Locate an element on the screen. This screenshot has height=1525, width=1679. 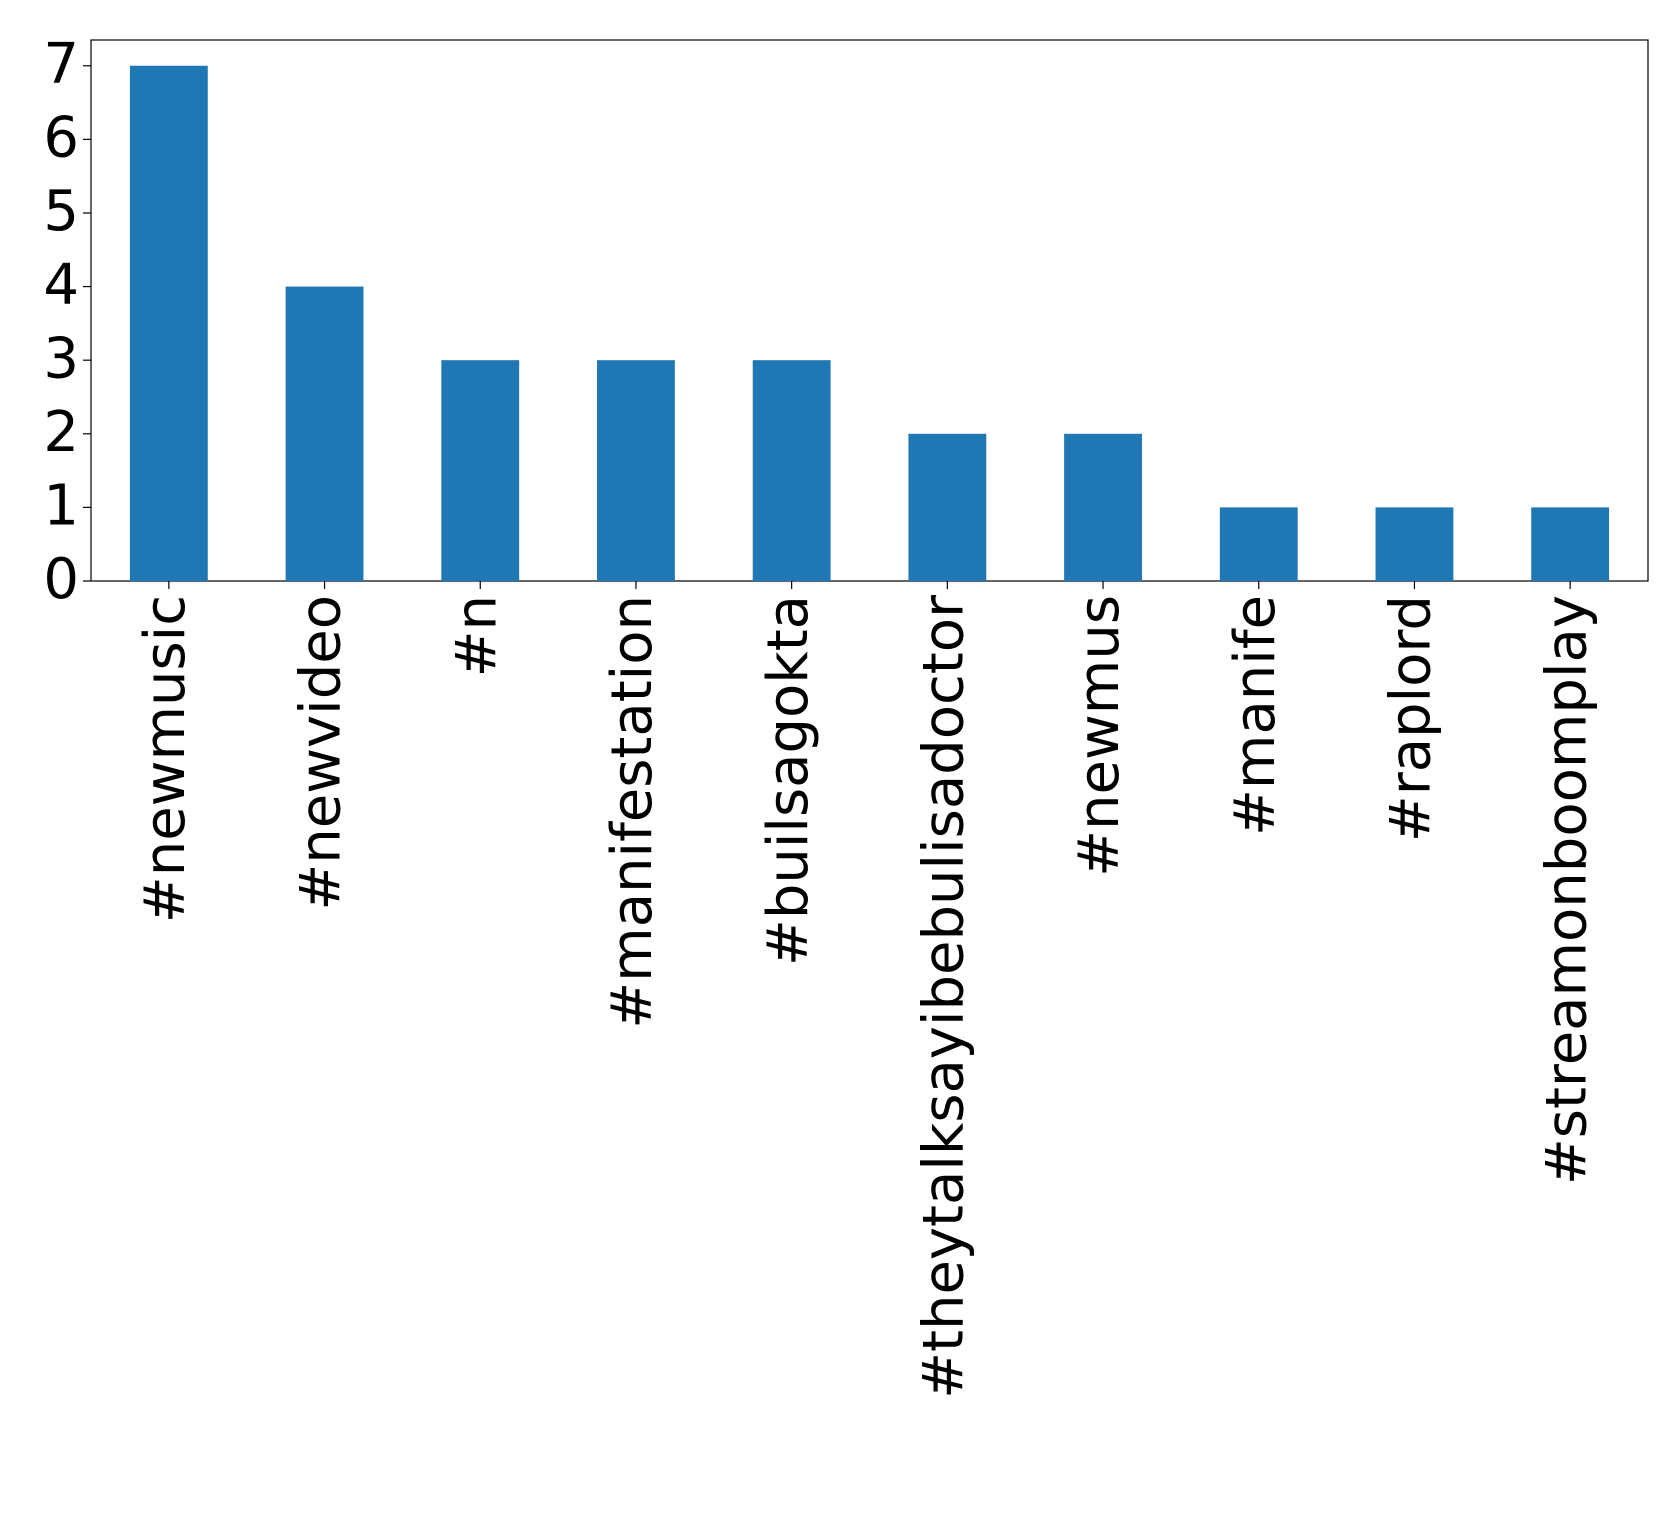
x-tick-label: #streamonboomplay is located at coordinates (1566, 890).